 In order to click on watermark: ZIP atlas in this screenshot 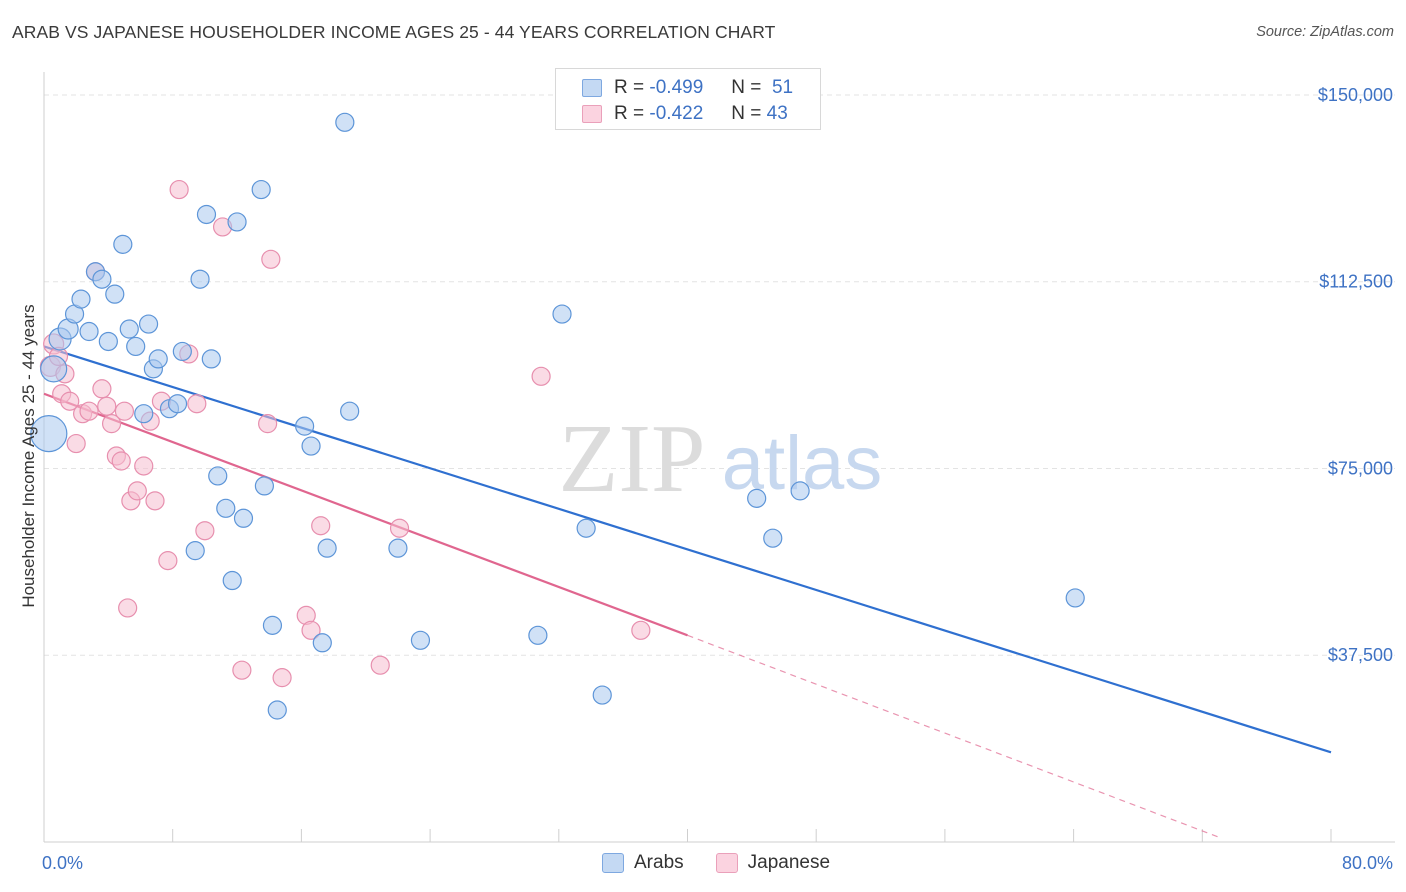, I will do `click(721, 459)`.